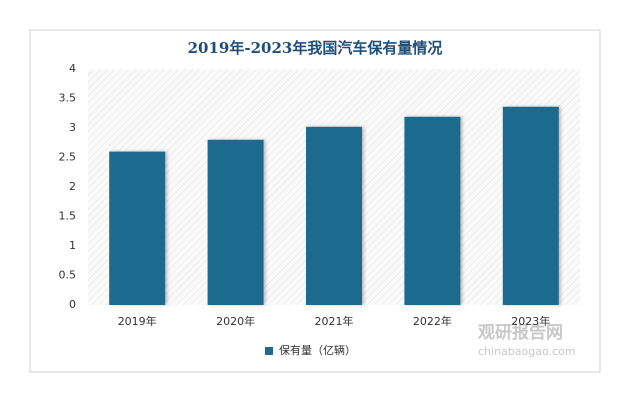 The image size is (629, 401). I want to click on x-tick-label: 2019年, so click(137, 321).